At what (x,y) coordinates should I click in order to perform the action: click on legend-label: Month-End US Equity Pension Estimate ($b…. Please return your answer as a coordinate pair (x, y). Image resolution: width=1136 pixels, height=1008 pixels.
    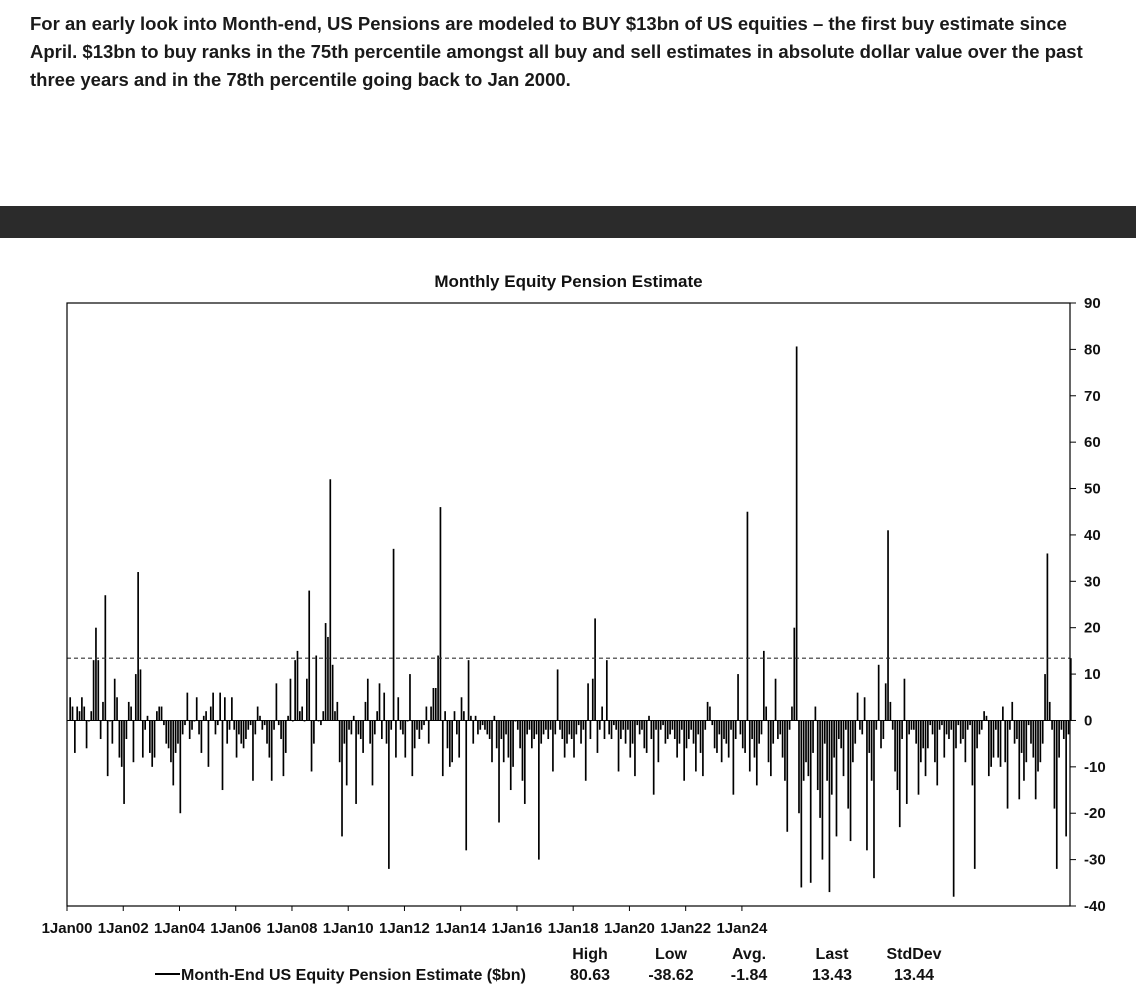
    Looking at the image, I should click on (353, 975).